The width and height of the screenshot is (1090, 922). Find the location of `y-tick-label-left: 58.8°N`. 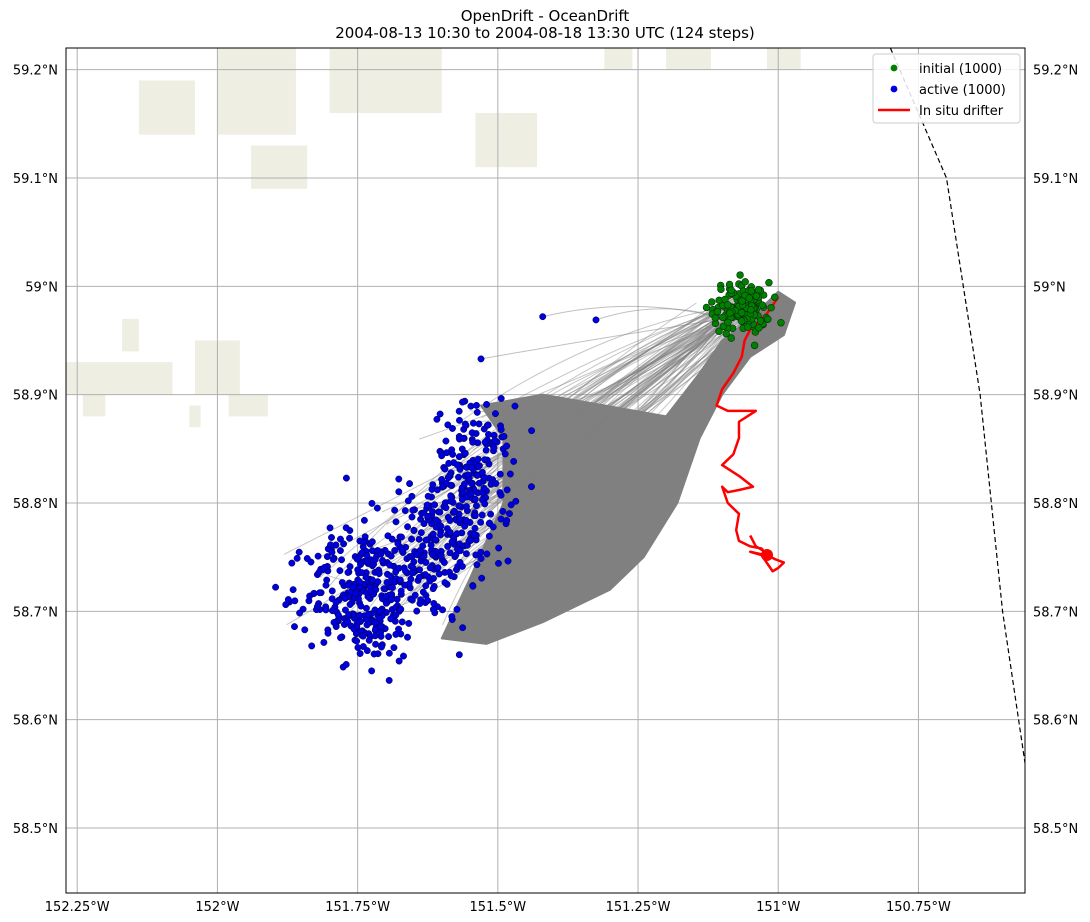

y-tick-label-left: 58.8°N is located at coordinates (35, 504).